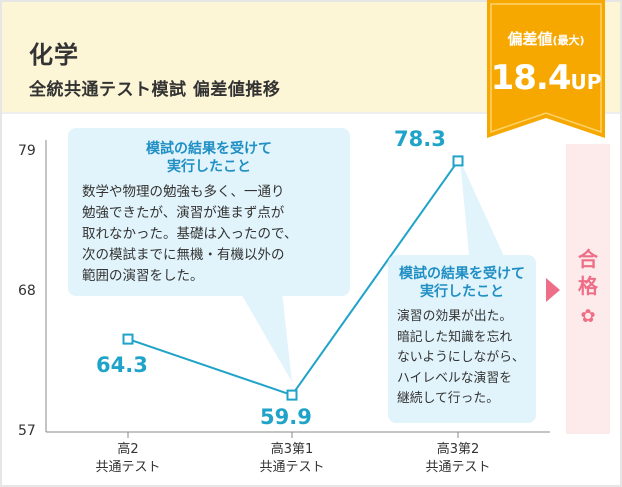  What do you see at coordinates (209, 158) in the screenshot?
I see `callout-1-title: 模試の結果を受けて 実行したこと` at bounding box center [209, 158].